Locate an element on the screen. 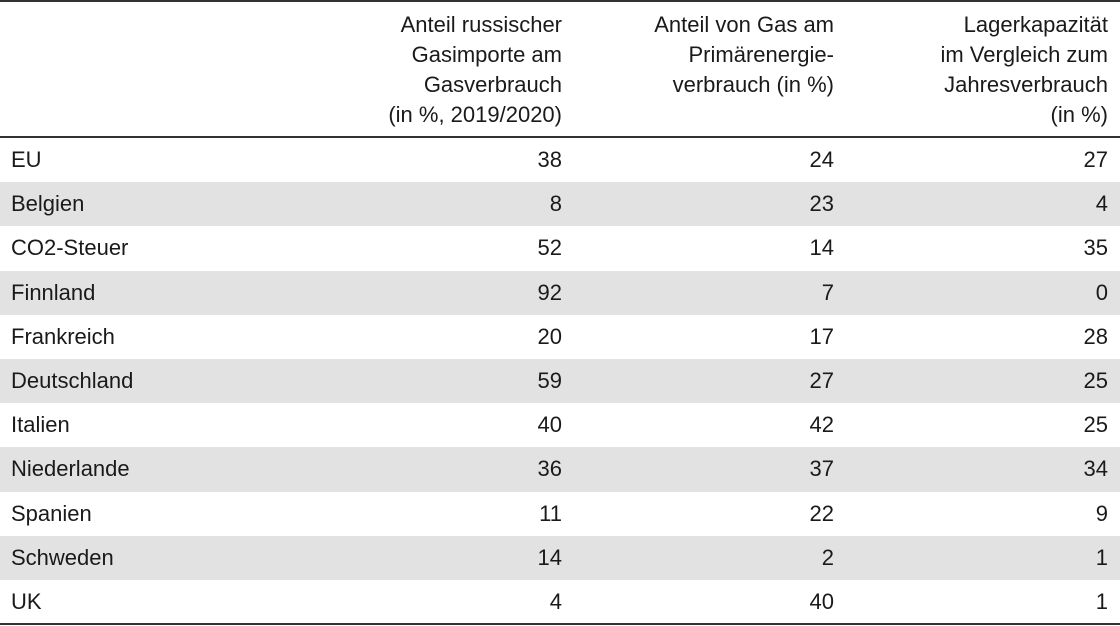 This screenshot has width=1120, height=626. country-cell: EU is located at coordinates (26, 159).